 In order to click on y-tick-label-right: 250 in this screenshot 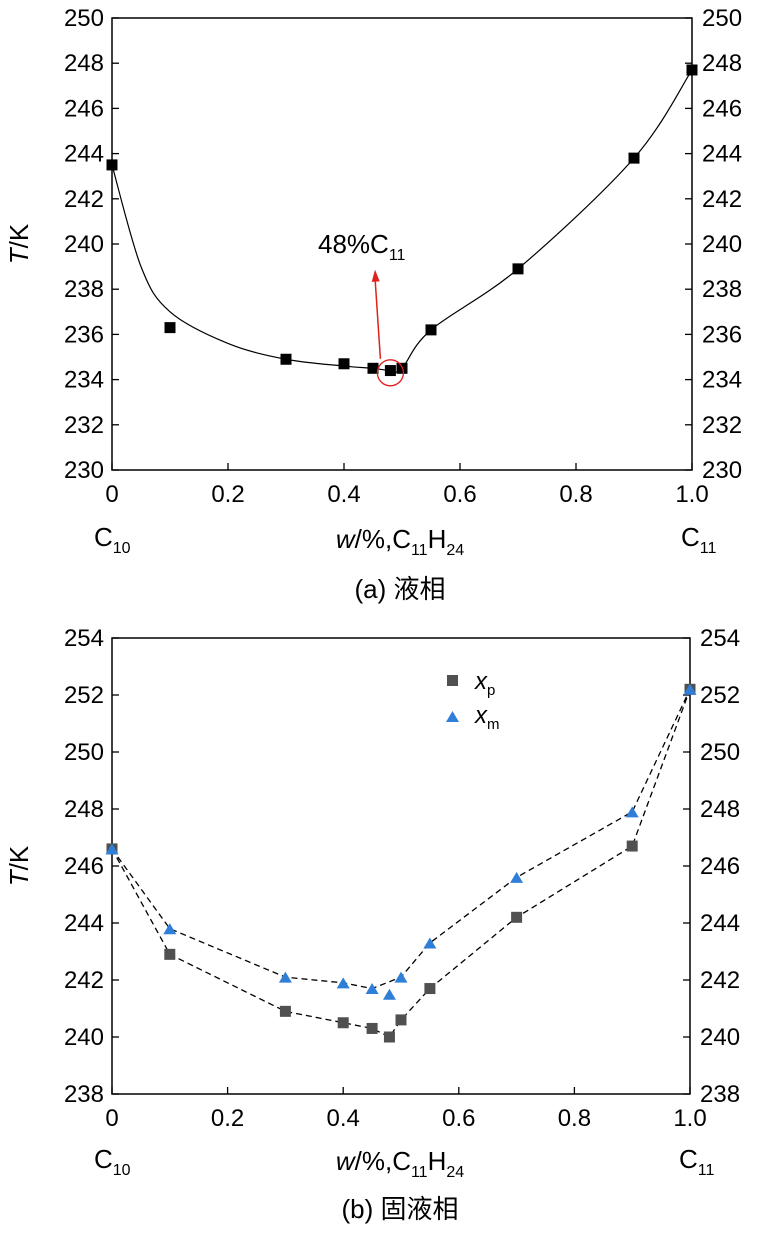, I will do `click(722, 18)`.